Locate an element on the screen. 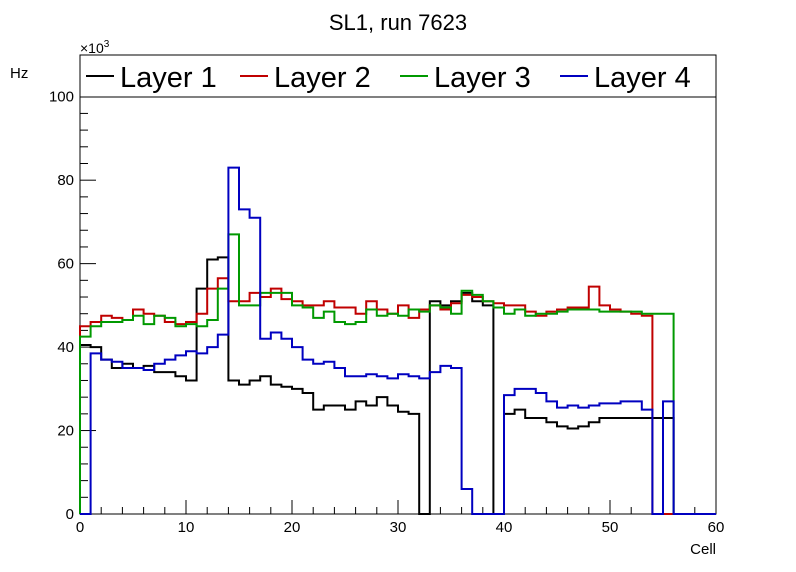 The width and height of the screenshot is (796, 572). y-tick-label: 40 is located at coordinates (65, 347).